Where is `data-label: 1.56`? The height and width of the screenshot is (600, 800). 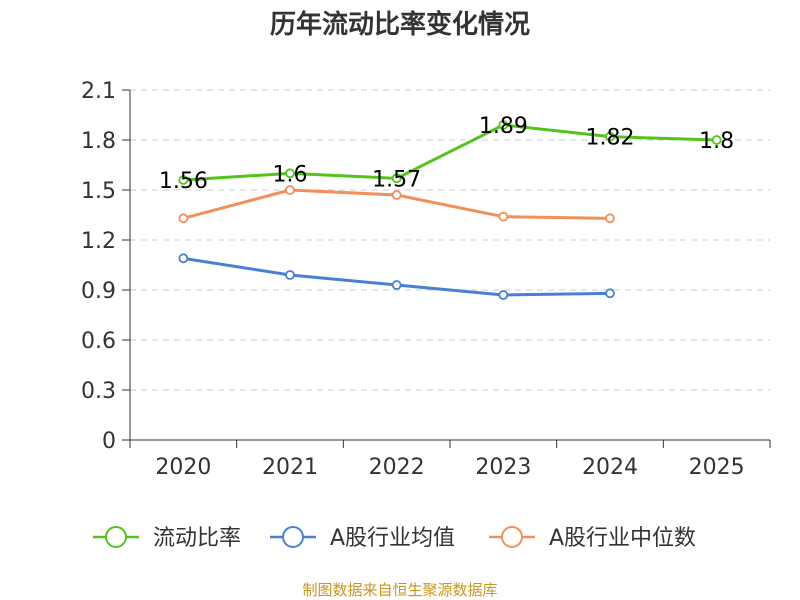
data-label: 1.56 is located at coordinates (183, 181).